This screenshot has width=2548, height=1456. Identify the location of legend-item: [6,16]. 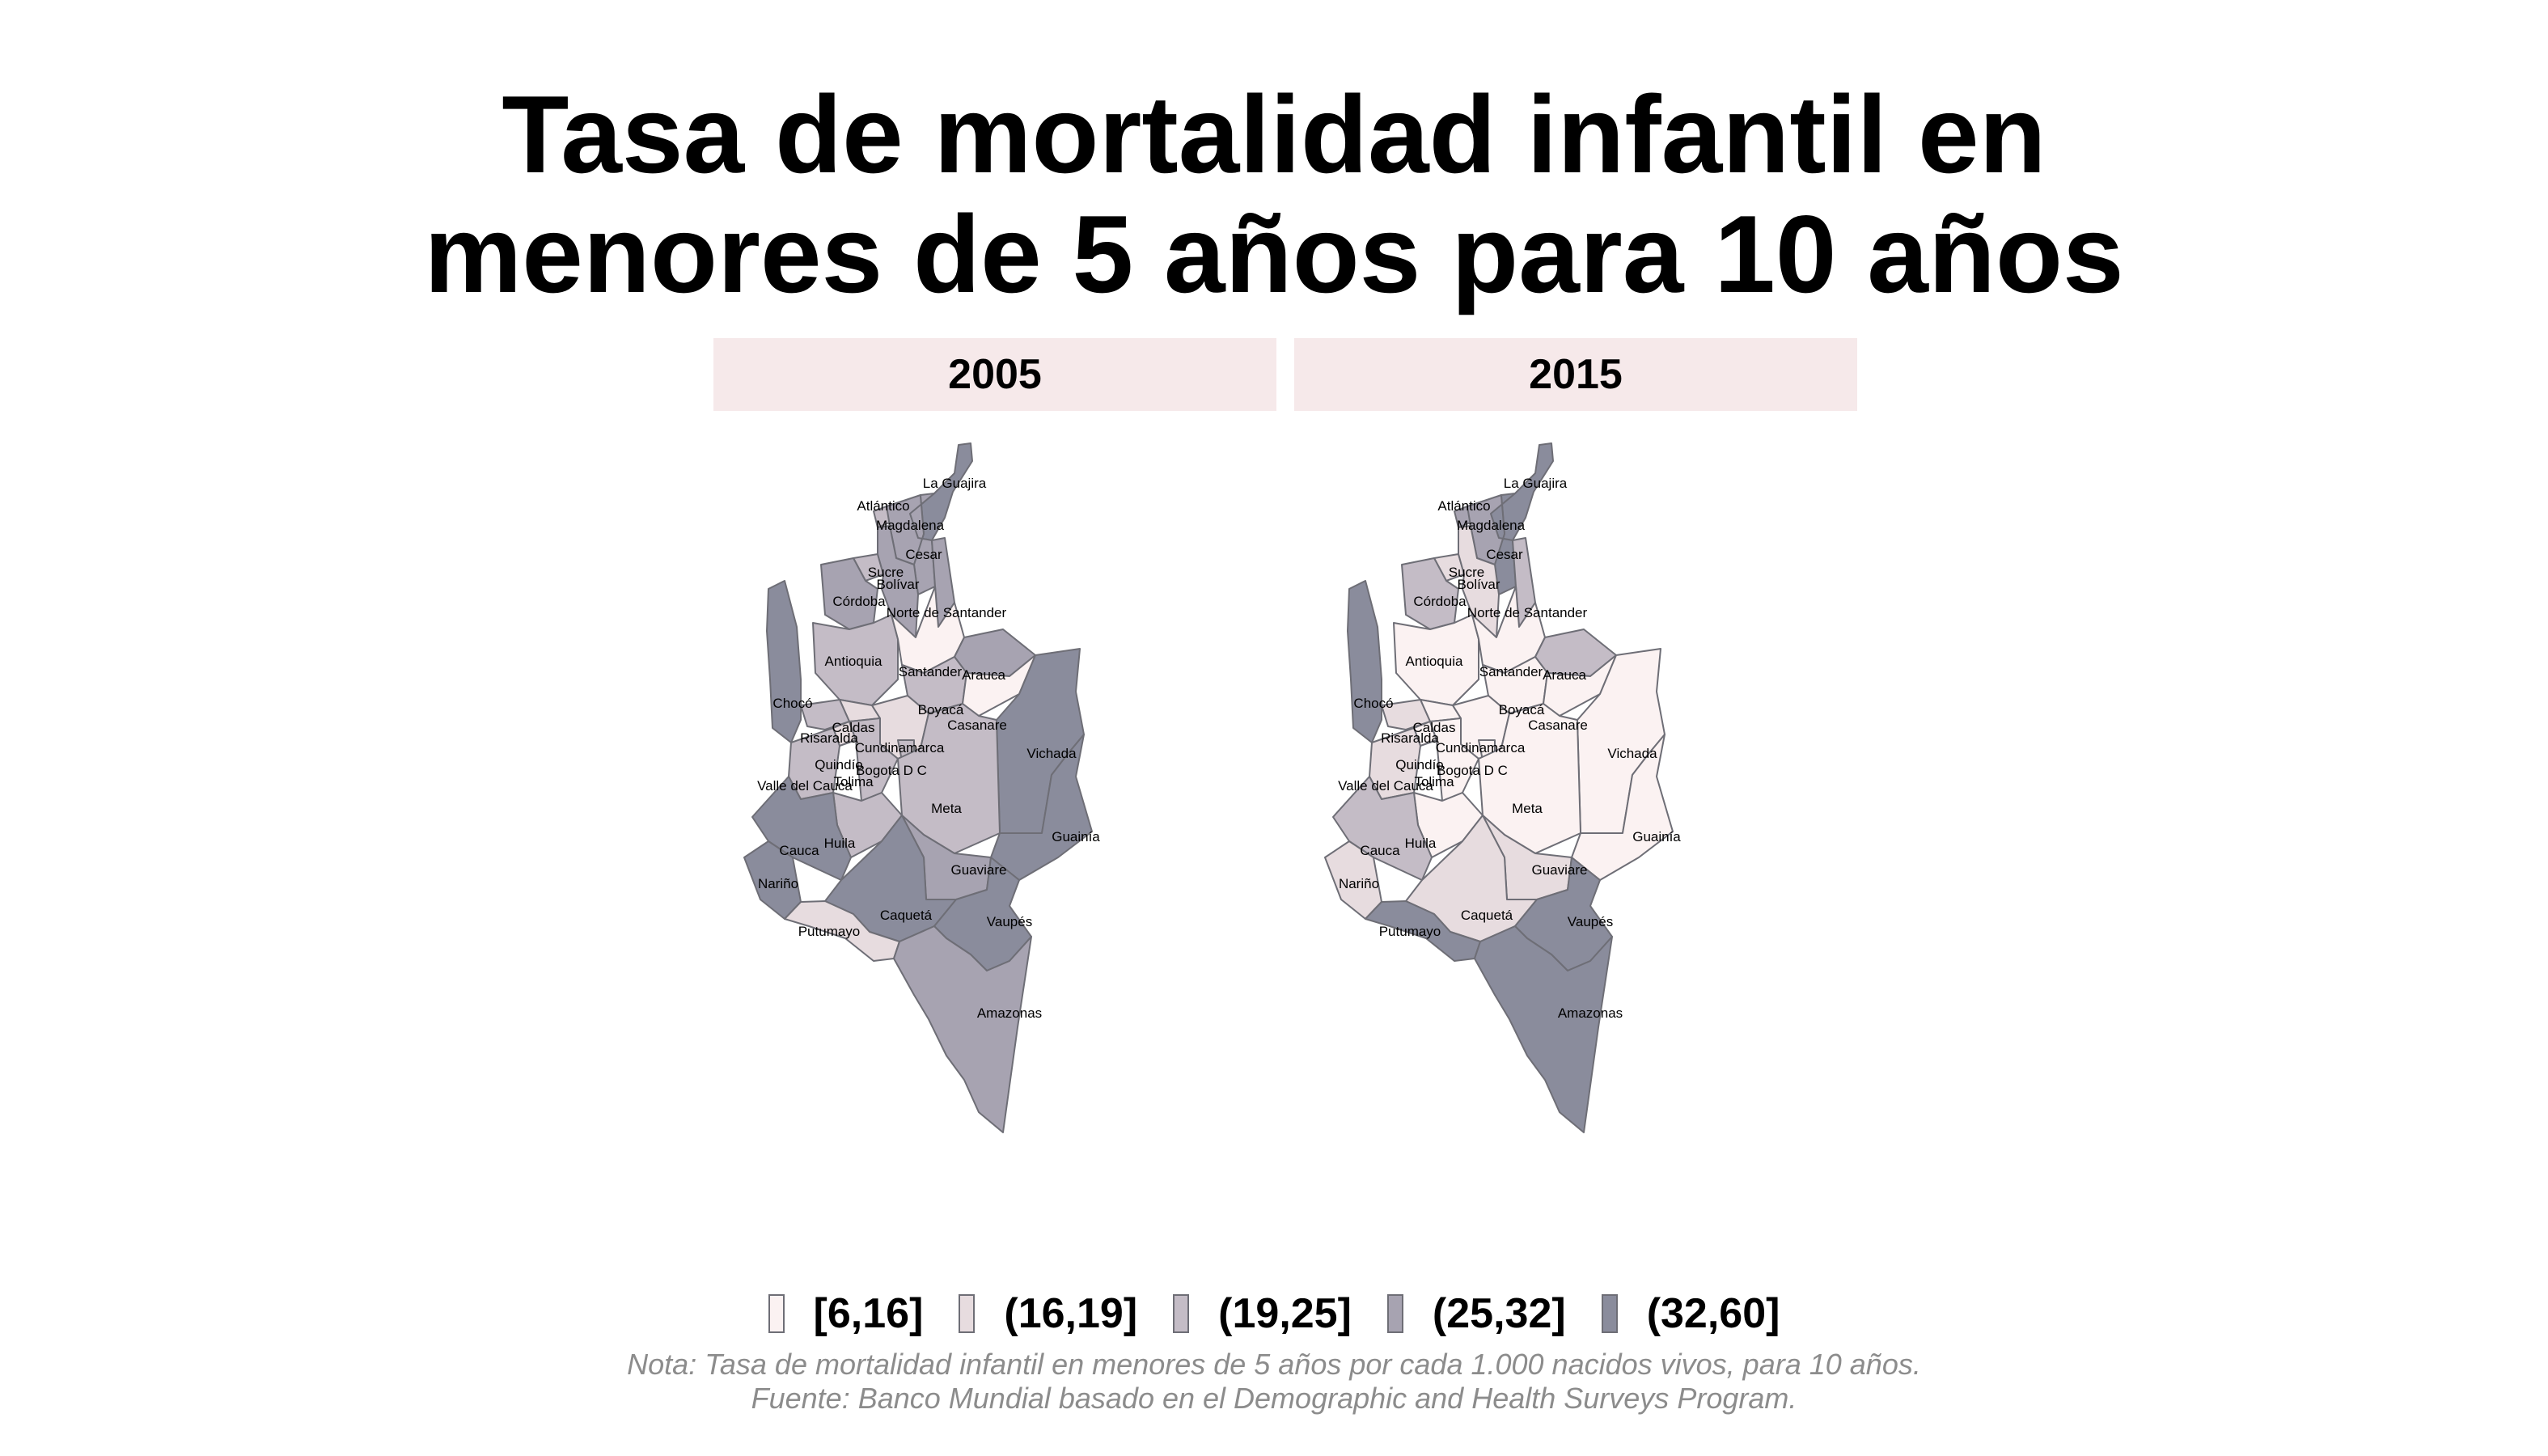
(845, 1314).